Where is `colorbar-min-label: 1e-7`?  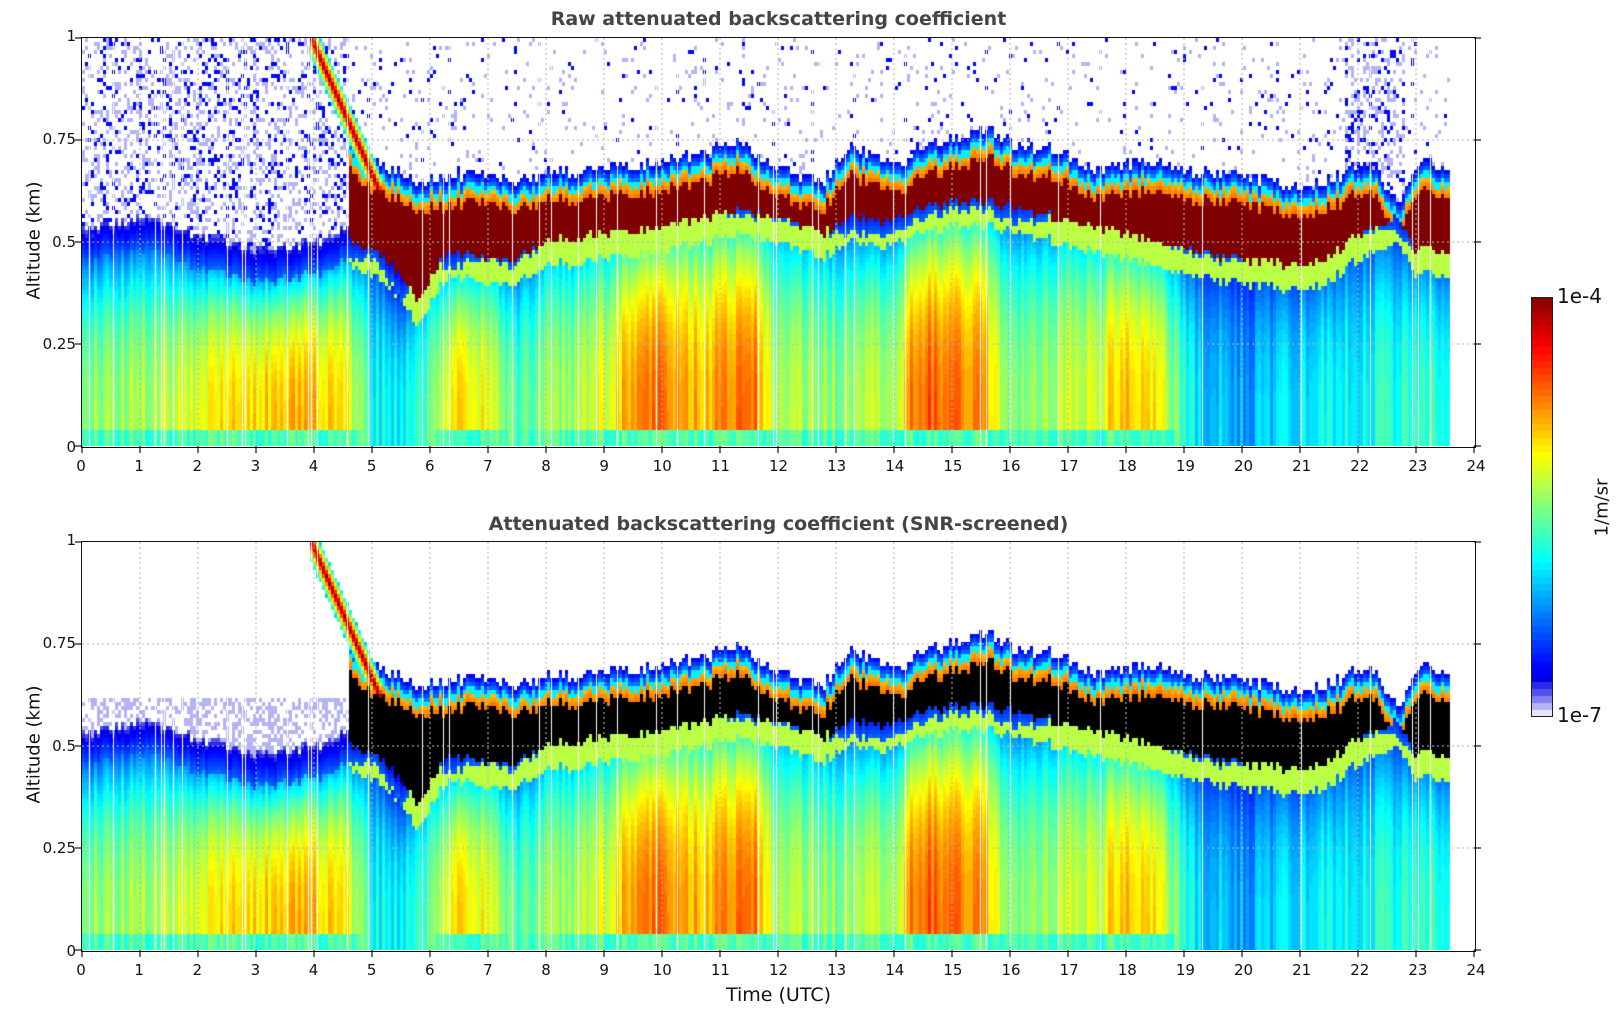 colorbar-min-label: 1e-7 is located at coordinates (1579, 715).